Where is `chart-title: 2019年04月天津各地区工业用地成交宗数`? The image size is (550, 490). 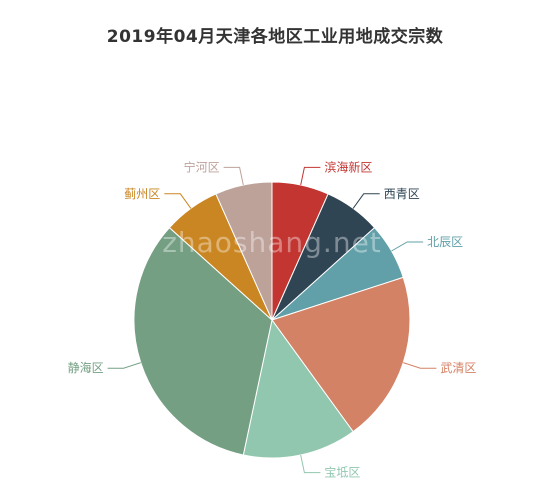
chart-title: 2019年04月天津各地区工业用地成交宗数 is located at coordinates (275, 37).